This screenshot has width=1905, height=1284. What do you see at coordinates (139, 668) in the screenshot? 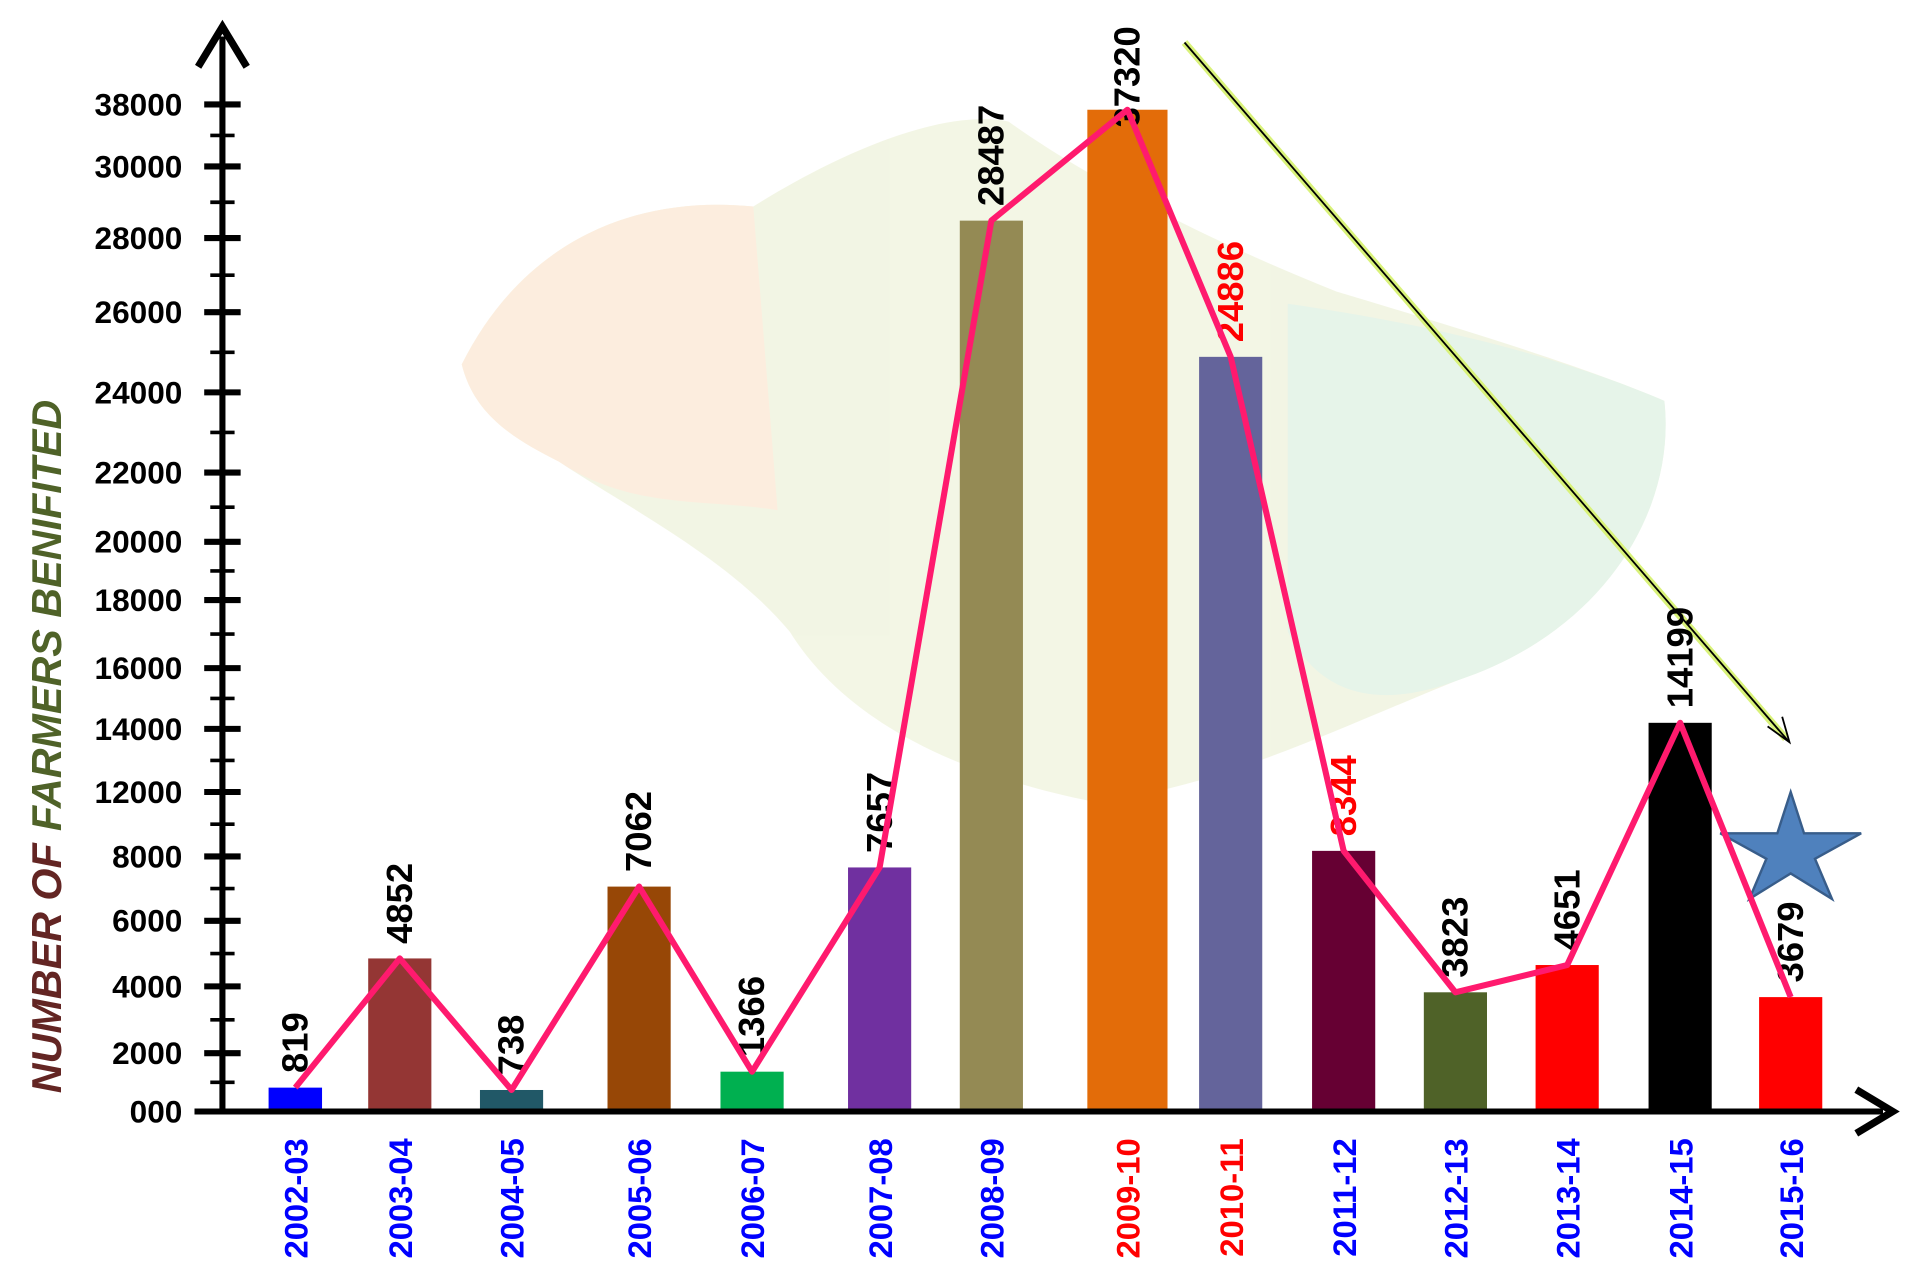
I see `y-tick-label: 16000` at bounding box center [139, 668].